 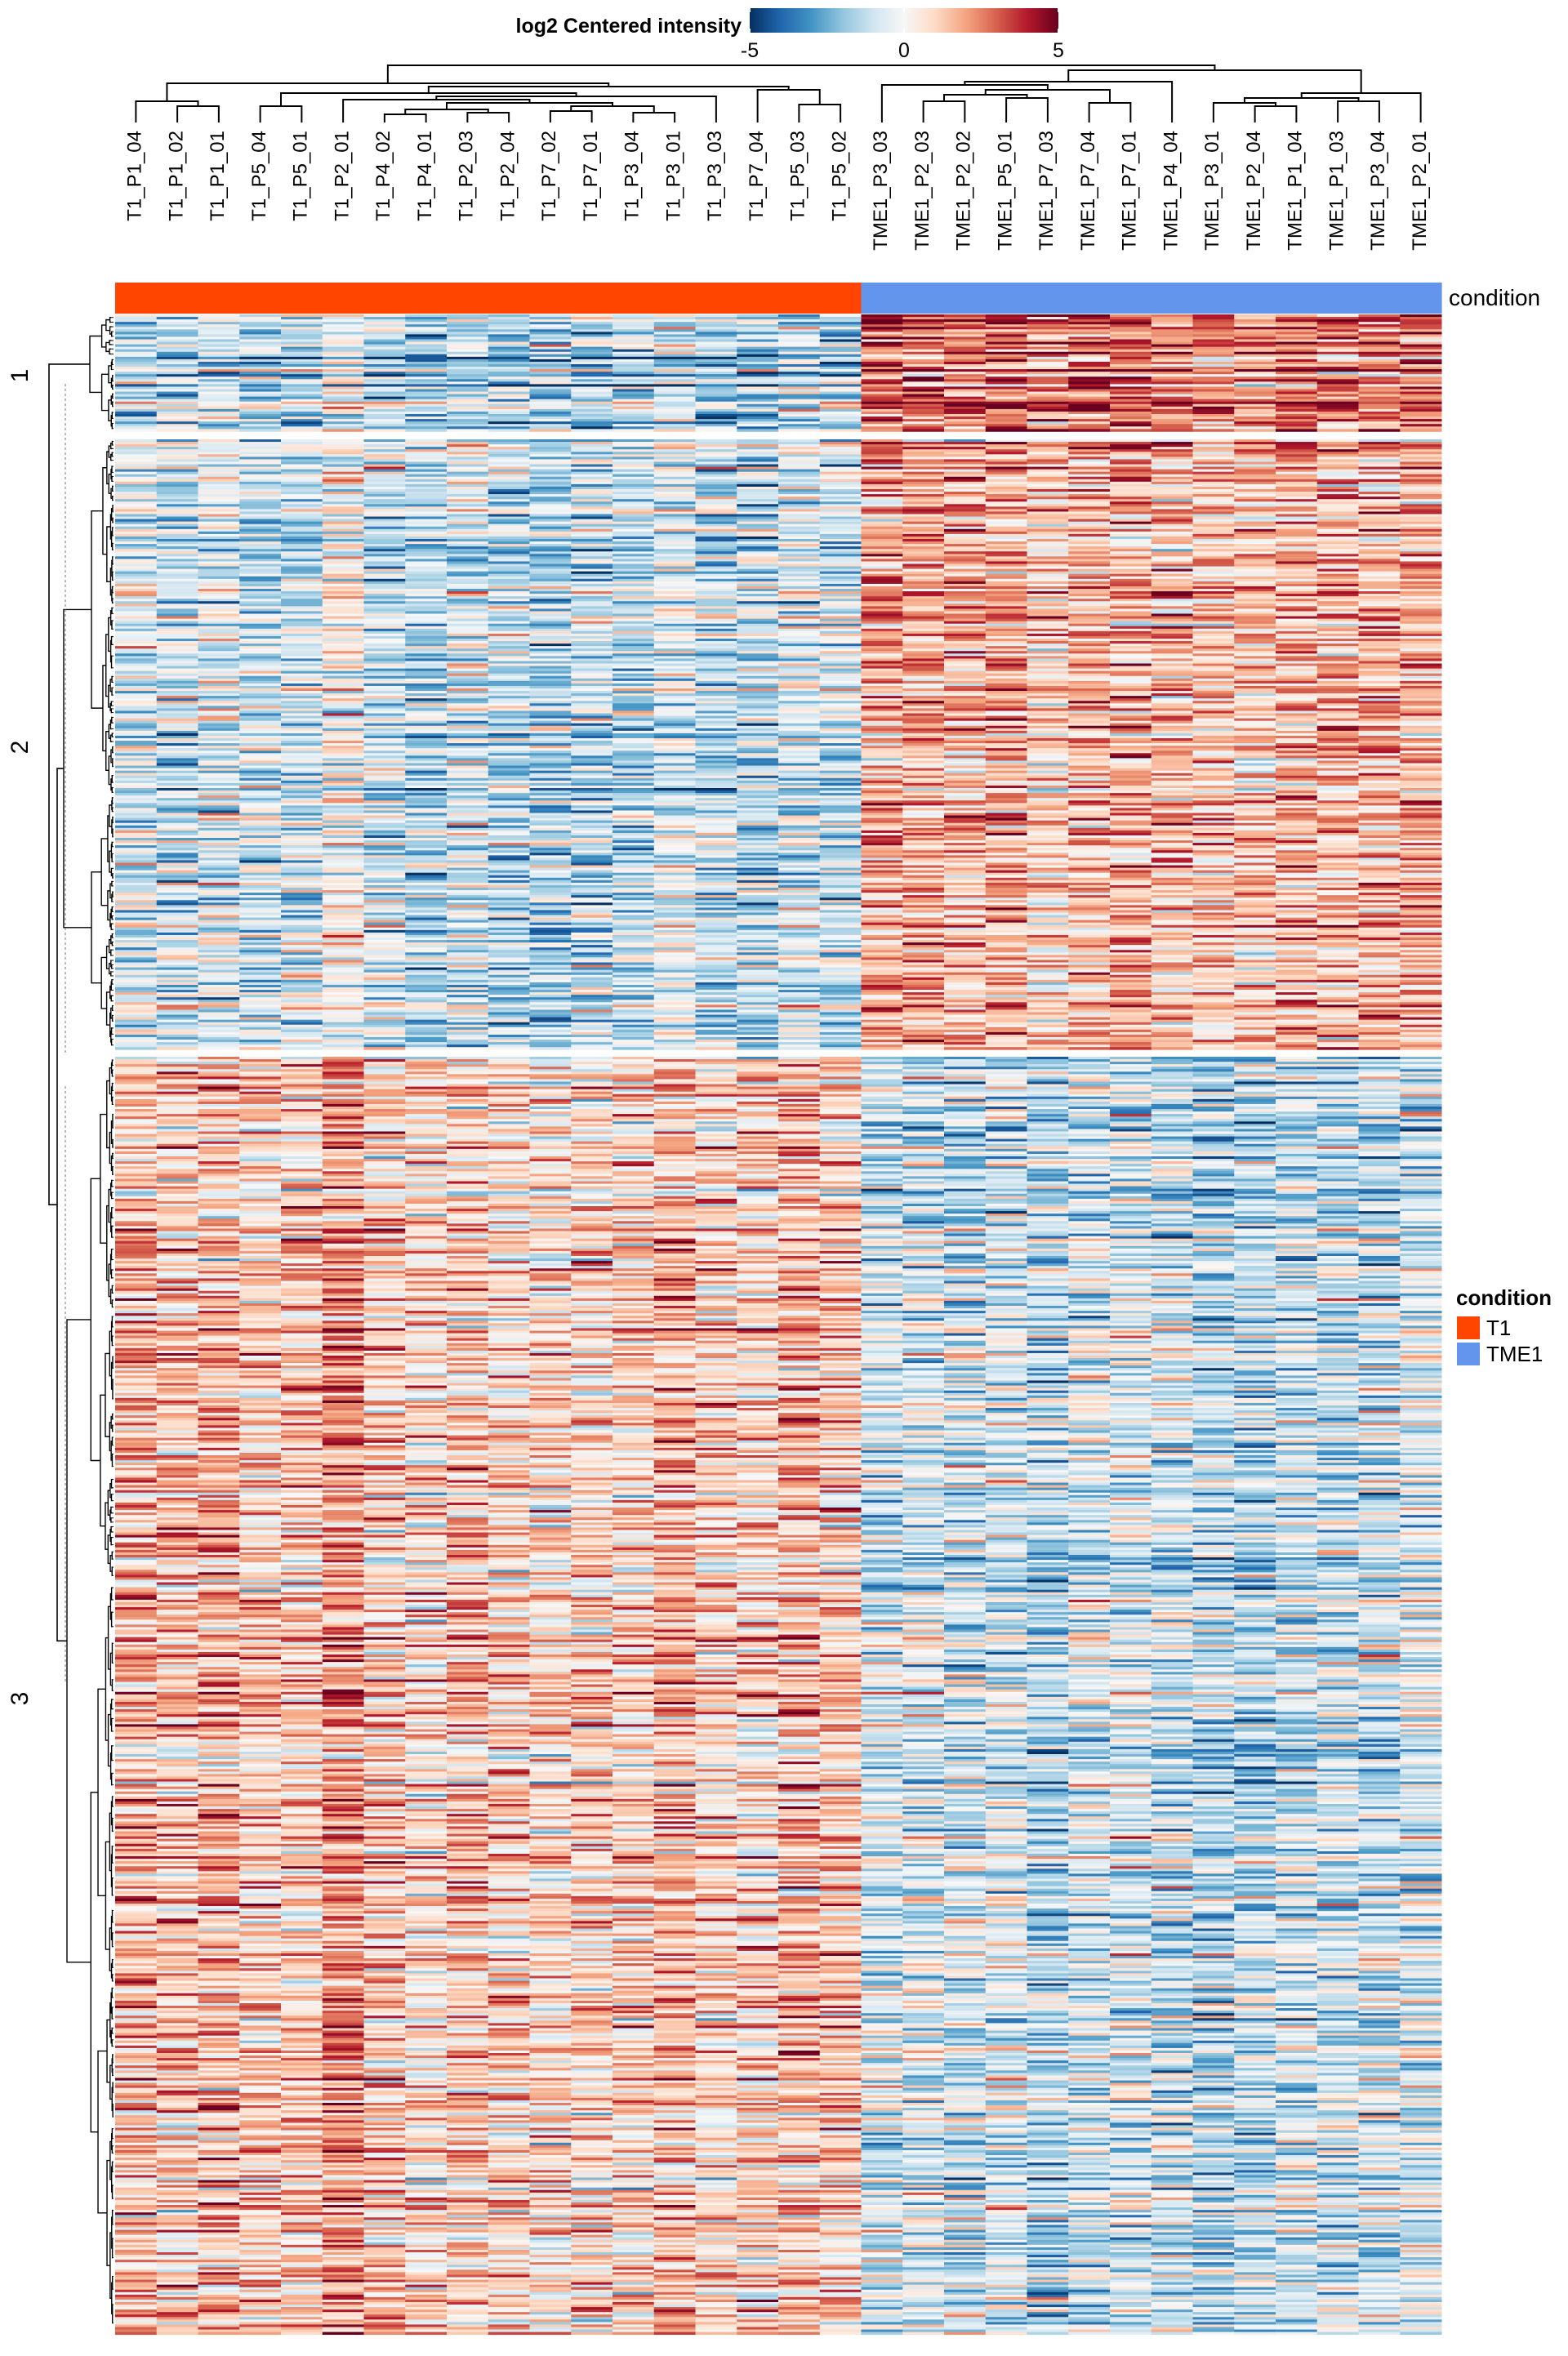 What do you see at coordinates (922, 191) in the screenshot?
I see `column-label: TME1_P2_03` at bounding box center [922, 191].